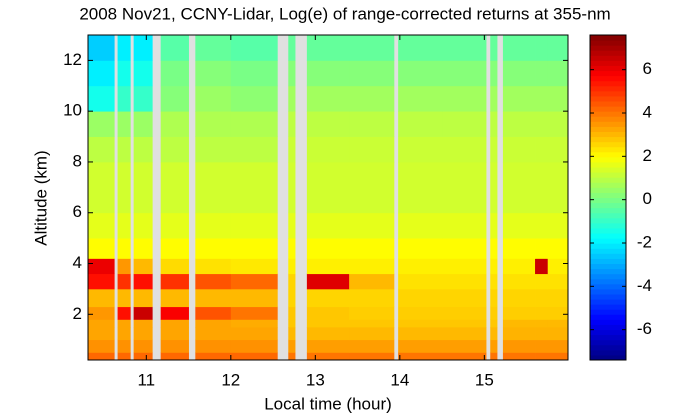 Image resolution: width=700 pixels, height=420 pixels. What do you see at coordinates (77, 211) in the screenshot?
I see `y-tick-label: 6` at bounding box center [77, 211].